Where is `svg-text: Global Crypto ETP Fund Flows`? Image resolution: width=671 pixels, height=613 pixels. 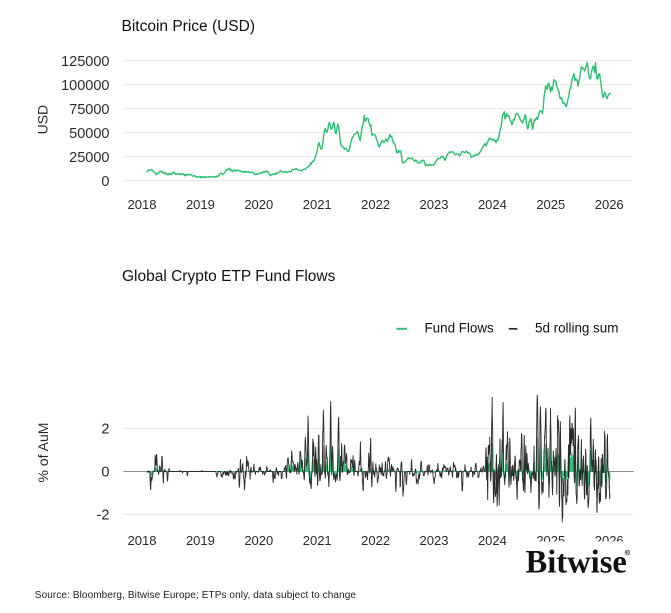 svg-text: Global Crypto ETP Fund Flows is located at coordinates (229, 276).